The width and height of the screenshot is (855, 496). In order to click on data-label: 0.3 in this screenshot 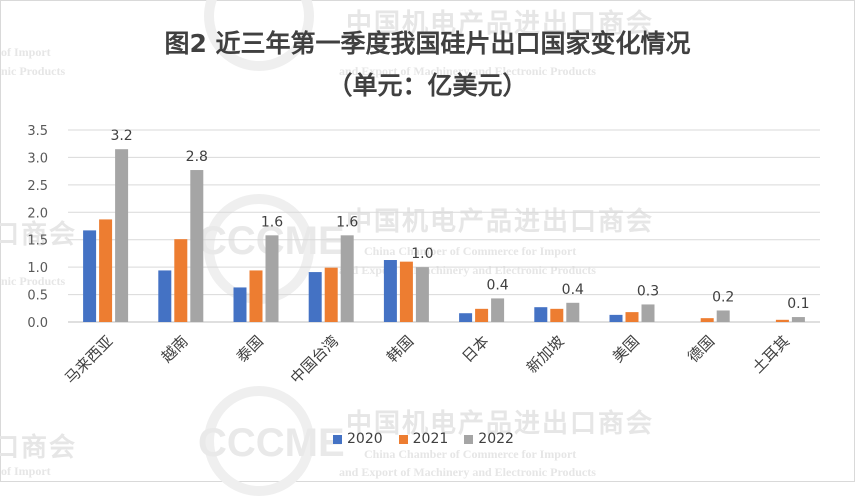, I will do `click(648, 291)`.